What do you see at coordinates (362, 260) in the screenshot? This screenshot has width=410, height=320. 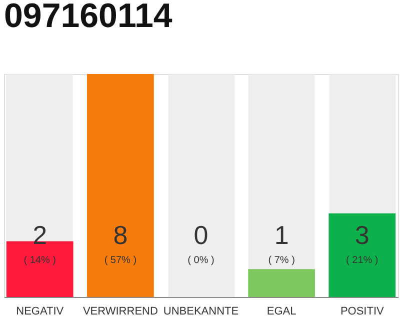 I see `annotation: ( 21% )` at bounding box center [362, 260].